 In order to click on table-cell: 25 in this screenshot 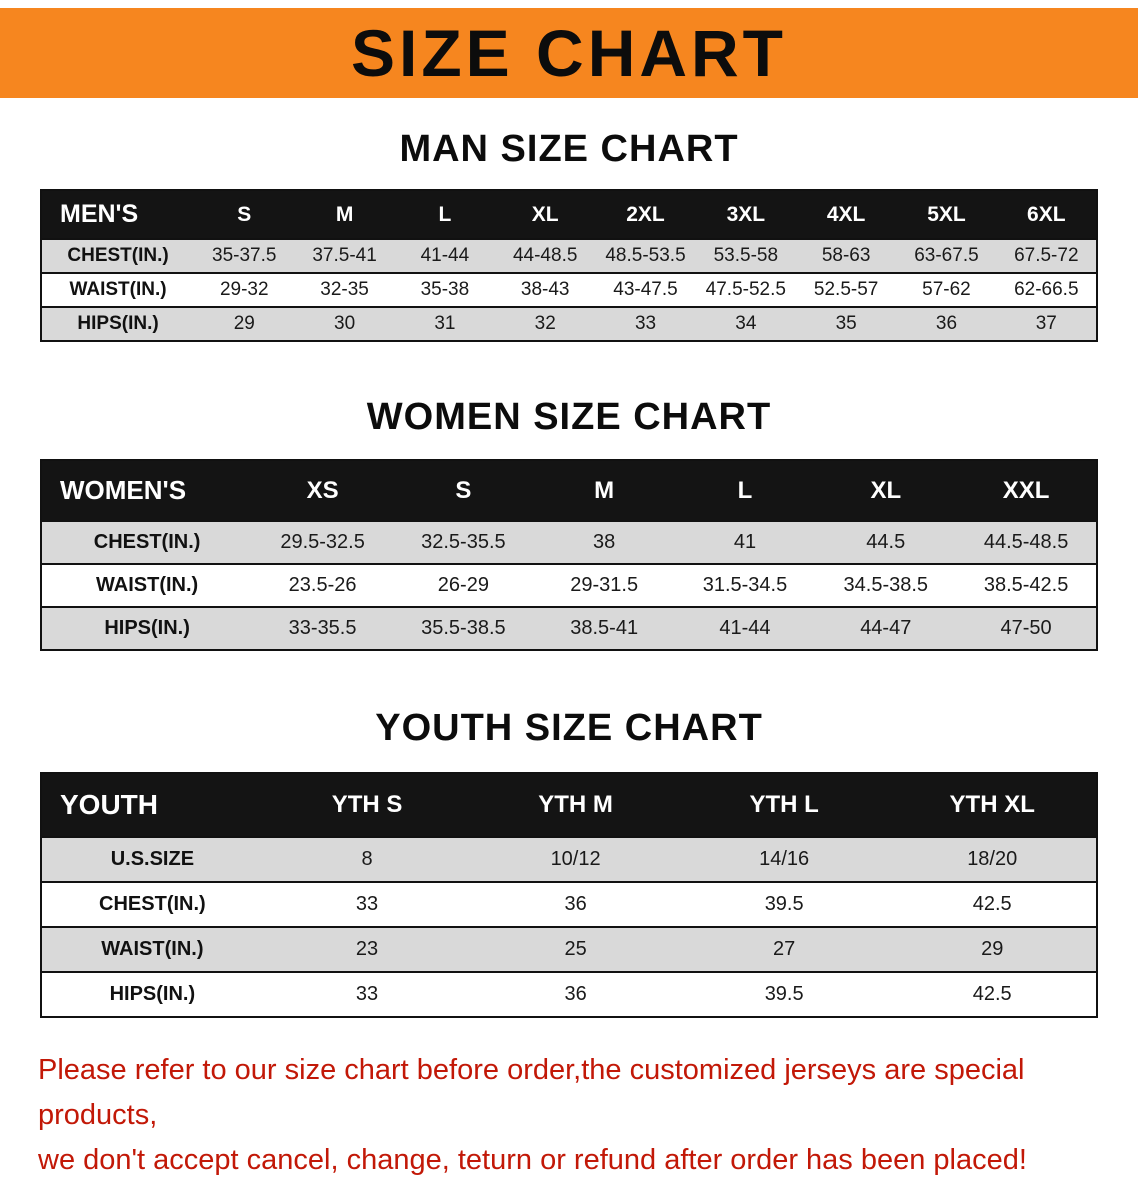, I will do `click(575, 949)`.